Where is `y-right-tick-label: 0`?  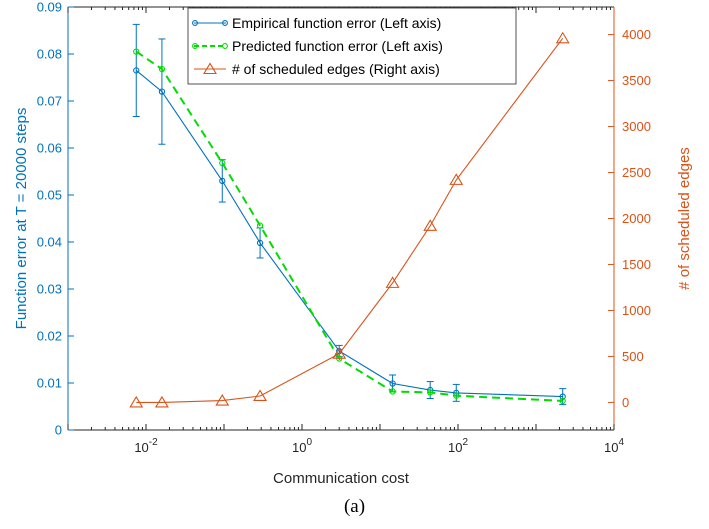
y-right-tick-label: 0 is located at coordinates (625, 402).